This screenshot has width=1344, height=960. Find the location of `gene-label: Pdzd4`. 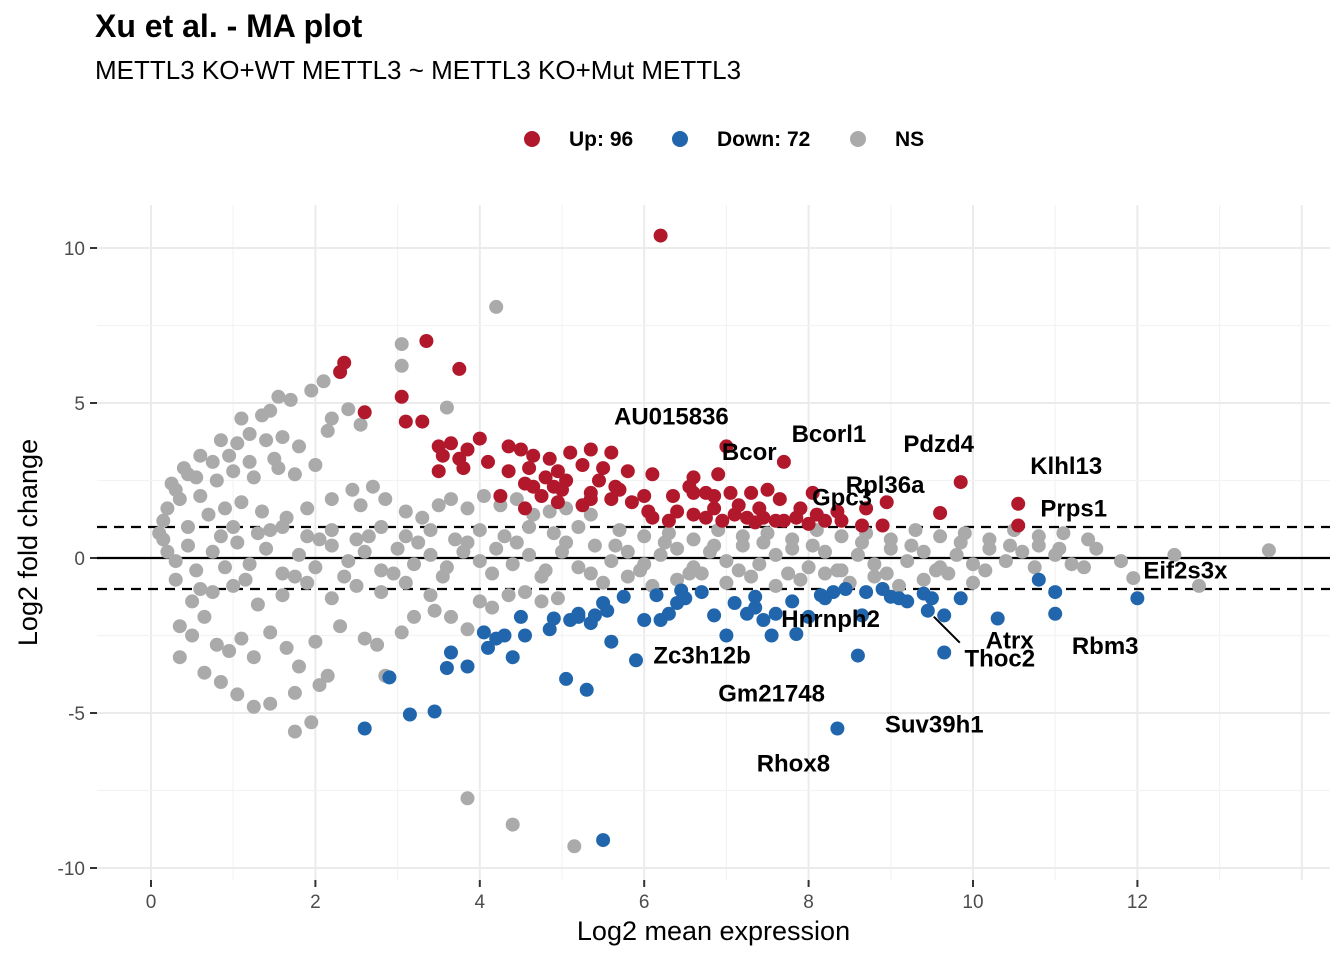

gene-label: Pdzd4 is located at coordinates (938, 444).